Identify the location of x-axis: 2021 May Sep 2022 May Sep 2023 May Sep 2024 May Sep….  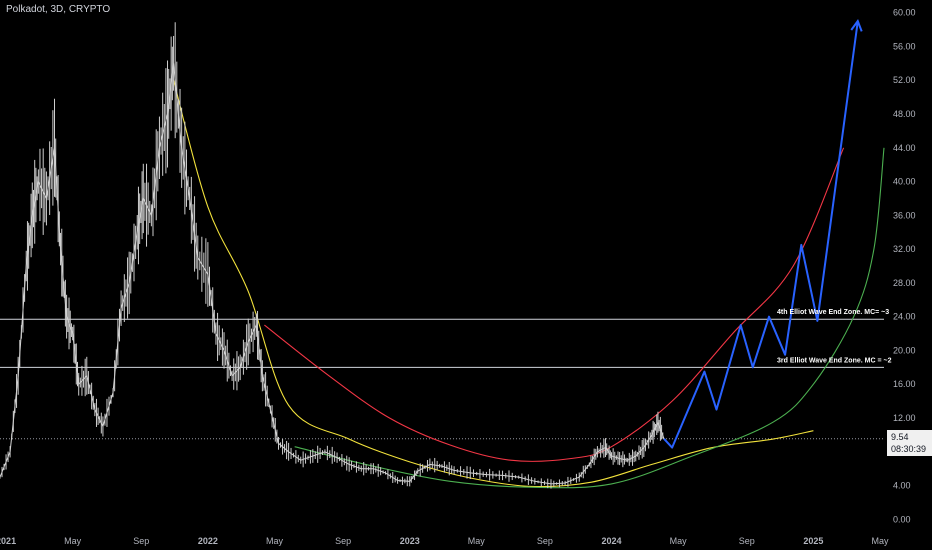
(444, 541).